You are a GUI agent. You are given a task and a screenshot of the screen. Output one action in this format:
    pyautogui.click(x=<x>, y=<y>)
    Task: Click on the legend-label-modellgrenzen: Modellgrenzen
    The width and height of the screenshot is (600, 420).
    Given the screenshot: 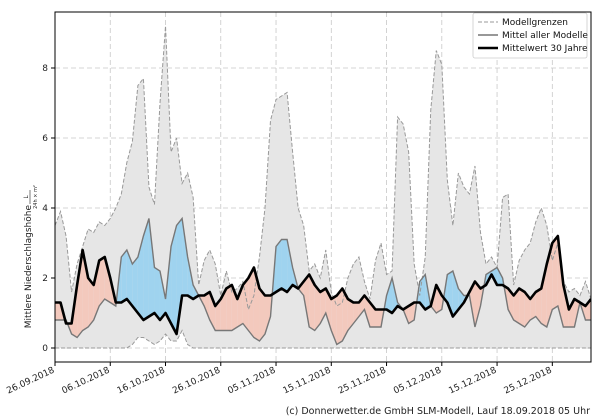 What is the action you would take?
    pyautogui.click(x=535, y=23)
    